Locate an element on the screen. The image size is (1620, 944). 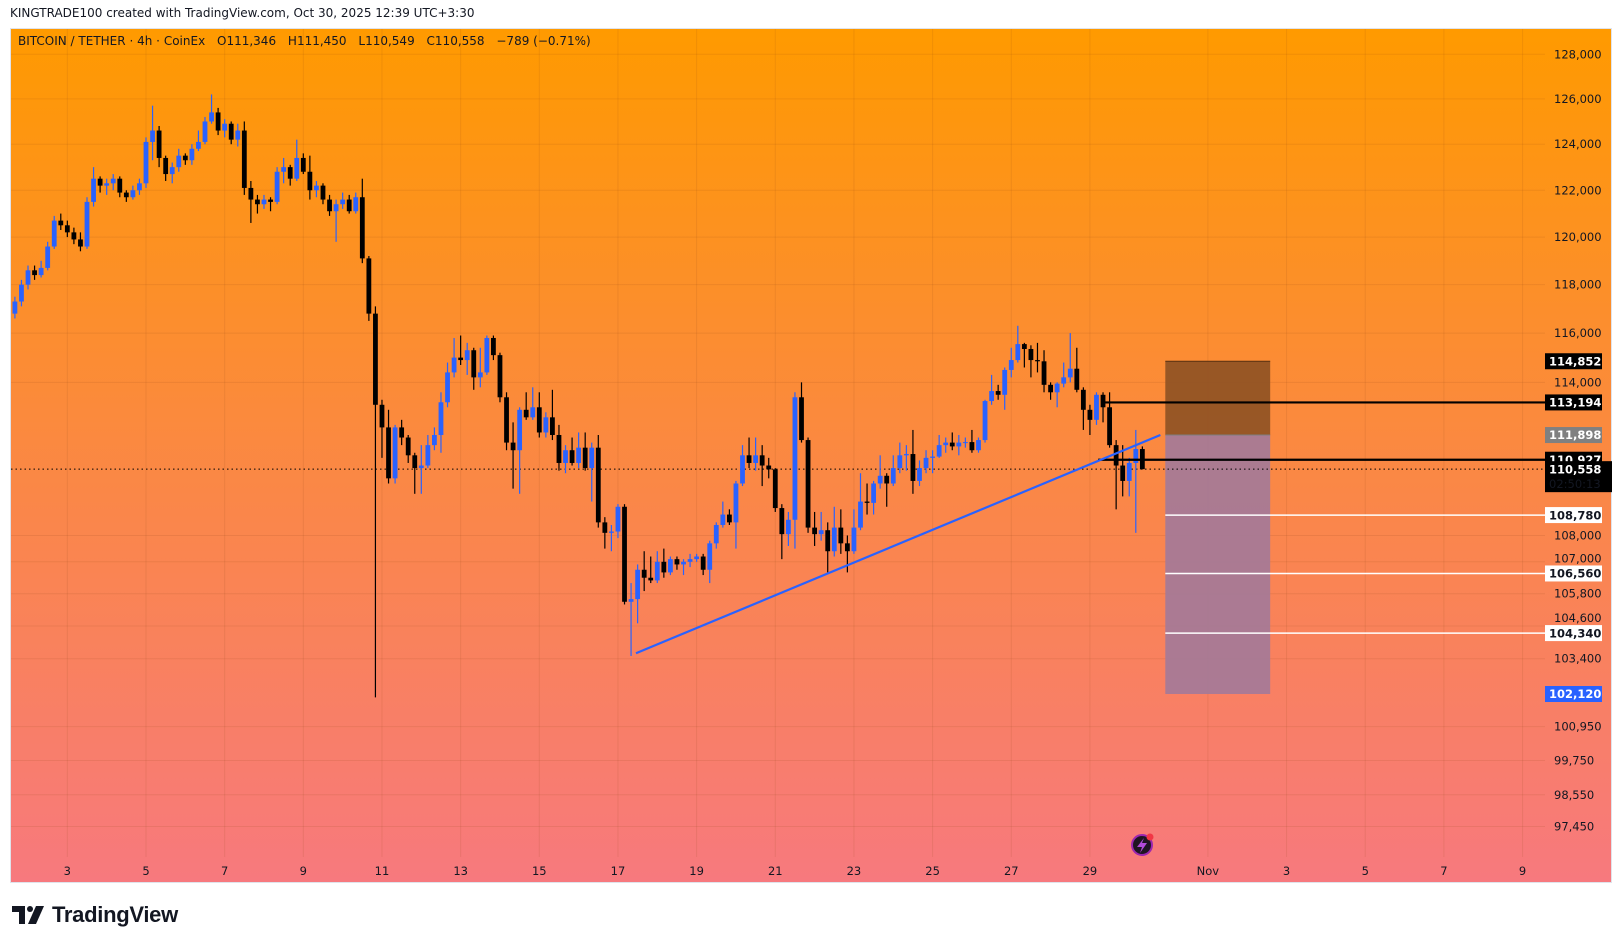
legend-interval: 4h is located at coordinates (145, 41).